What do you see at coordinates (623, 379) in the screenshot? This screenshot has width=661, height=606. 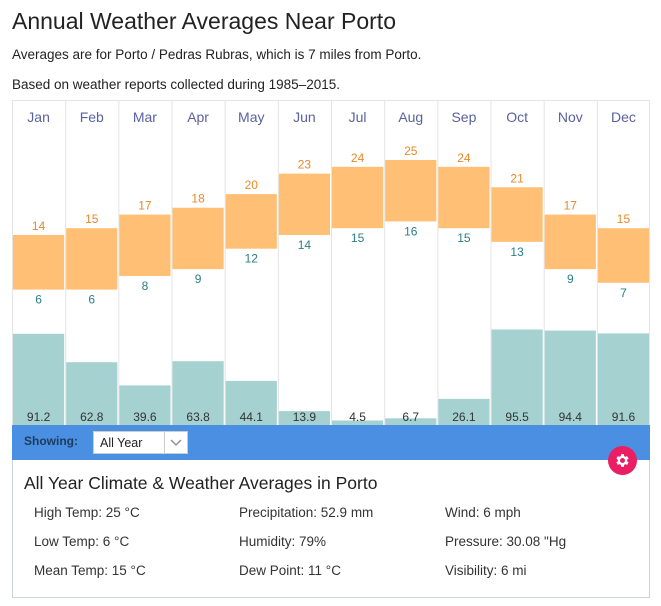 I see `precip-bar-dec` at bounding box center [623, 379].